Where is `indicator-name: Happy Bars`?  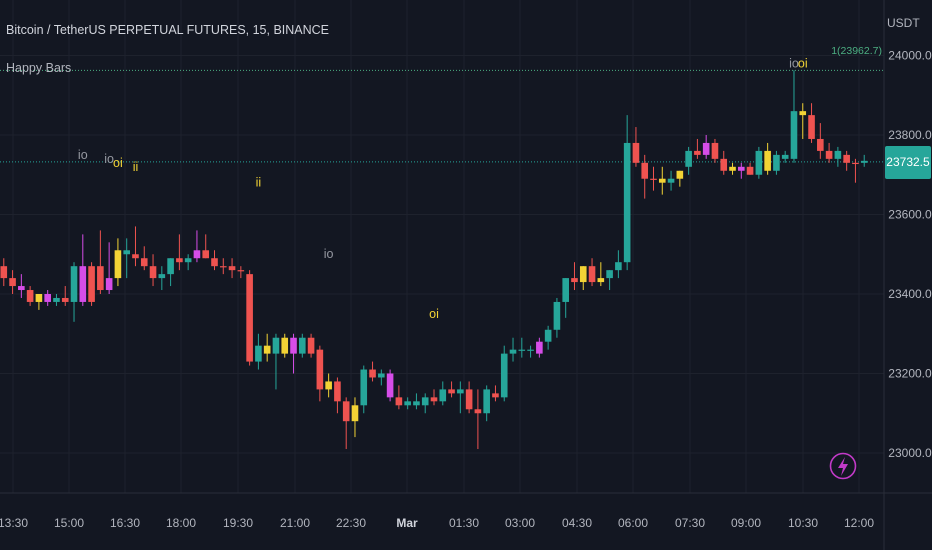 indicator-name: Happy Bars is located at coordinates (39, 68).